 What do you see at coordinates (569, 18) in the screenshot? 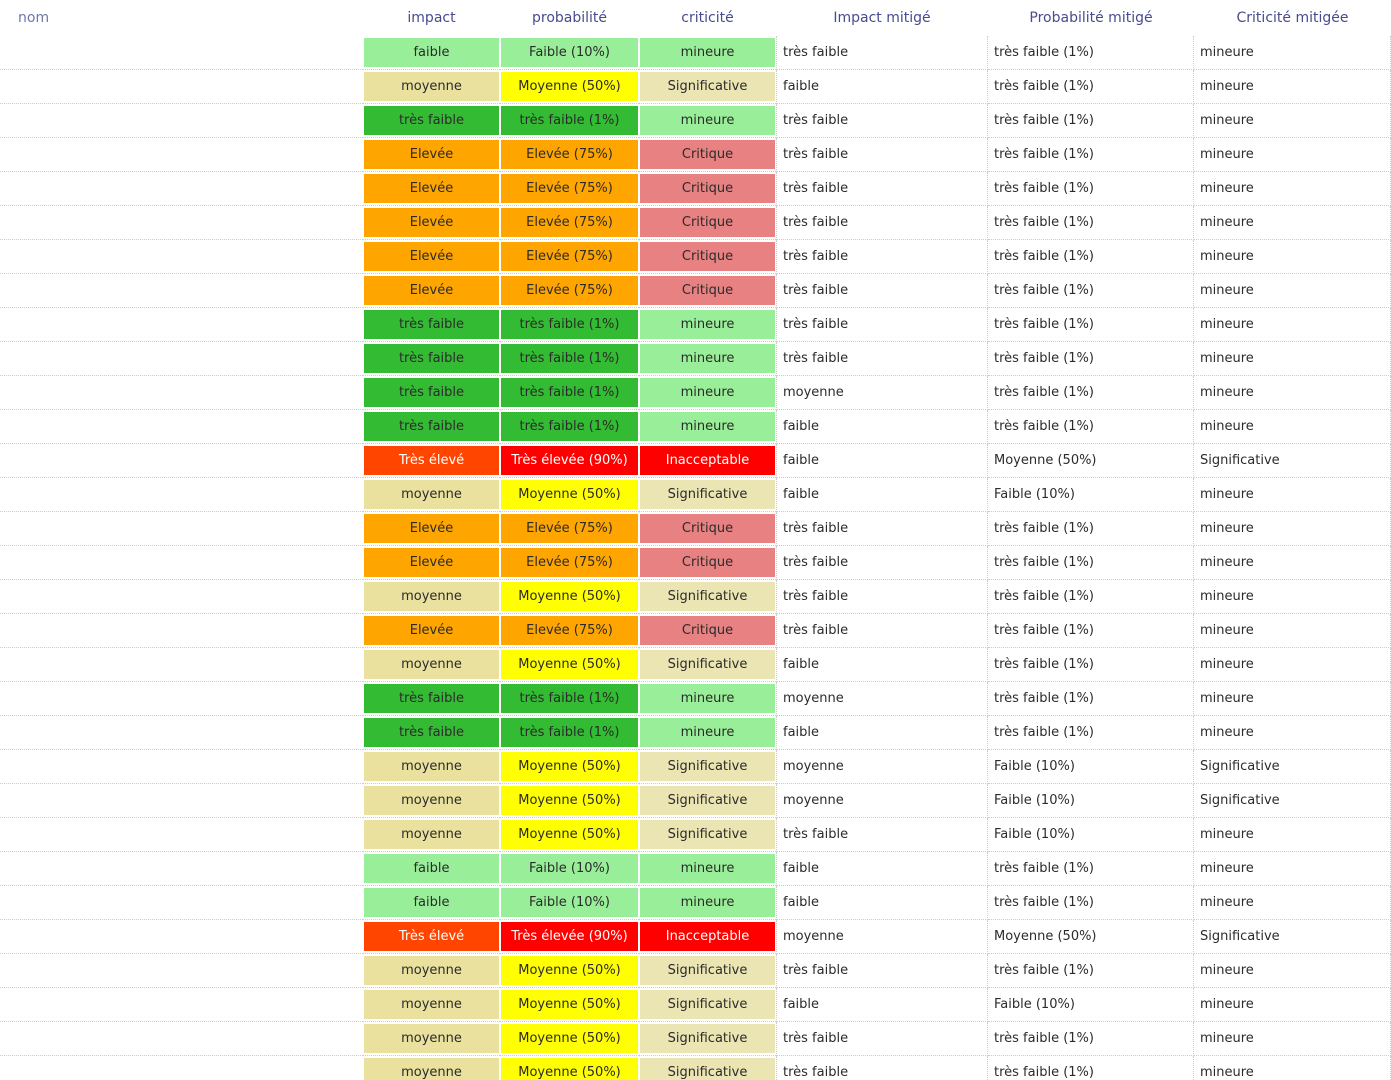
I see `column-header-probabilite: probabilité` at bounding box center [569, 18].